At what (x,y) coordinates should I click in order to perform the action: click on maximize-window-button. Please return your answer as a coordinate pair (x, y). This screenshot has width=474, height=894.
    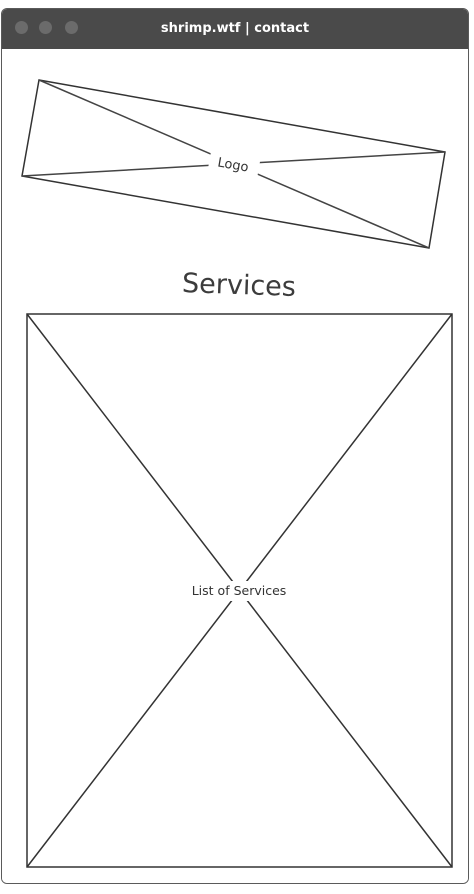
    Looking at the image, I should click on (71, 27).